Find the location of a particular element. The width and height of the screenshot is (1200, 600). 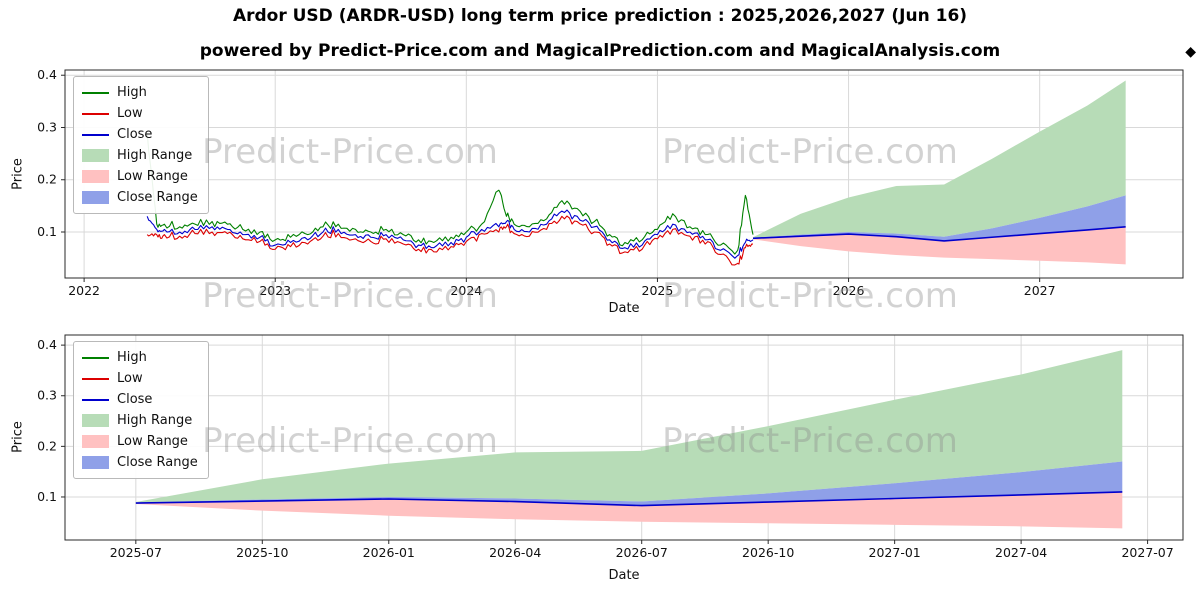

y-axis-label-top: Price is located at coordinates (18, 174).